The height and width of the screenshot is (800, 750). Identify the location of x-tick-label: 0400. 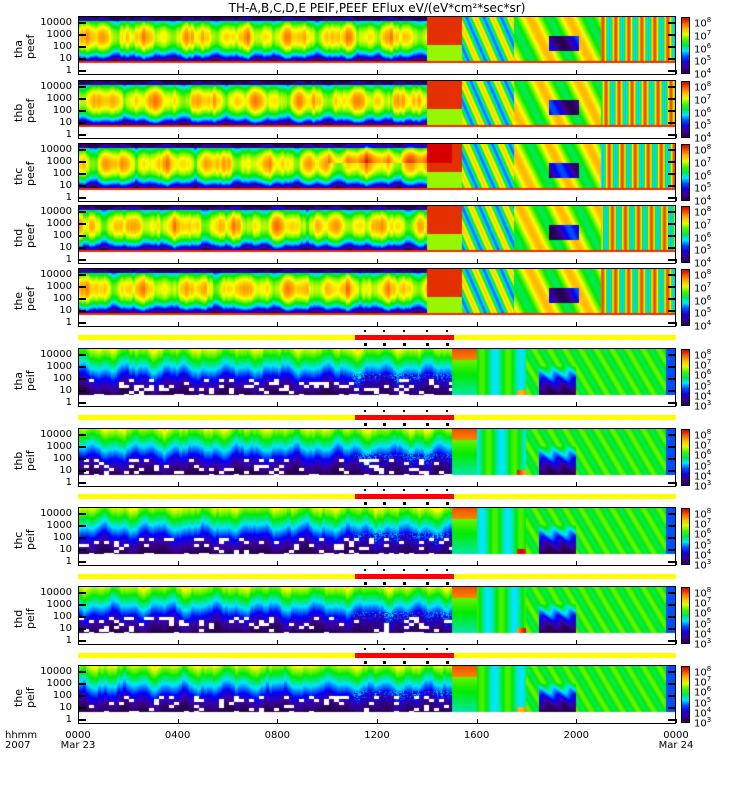
(177, 735).